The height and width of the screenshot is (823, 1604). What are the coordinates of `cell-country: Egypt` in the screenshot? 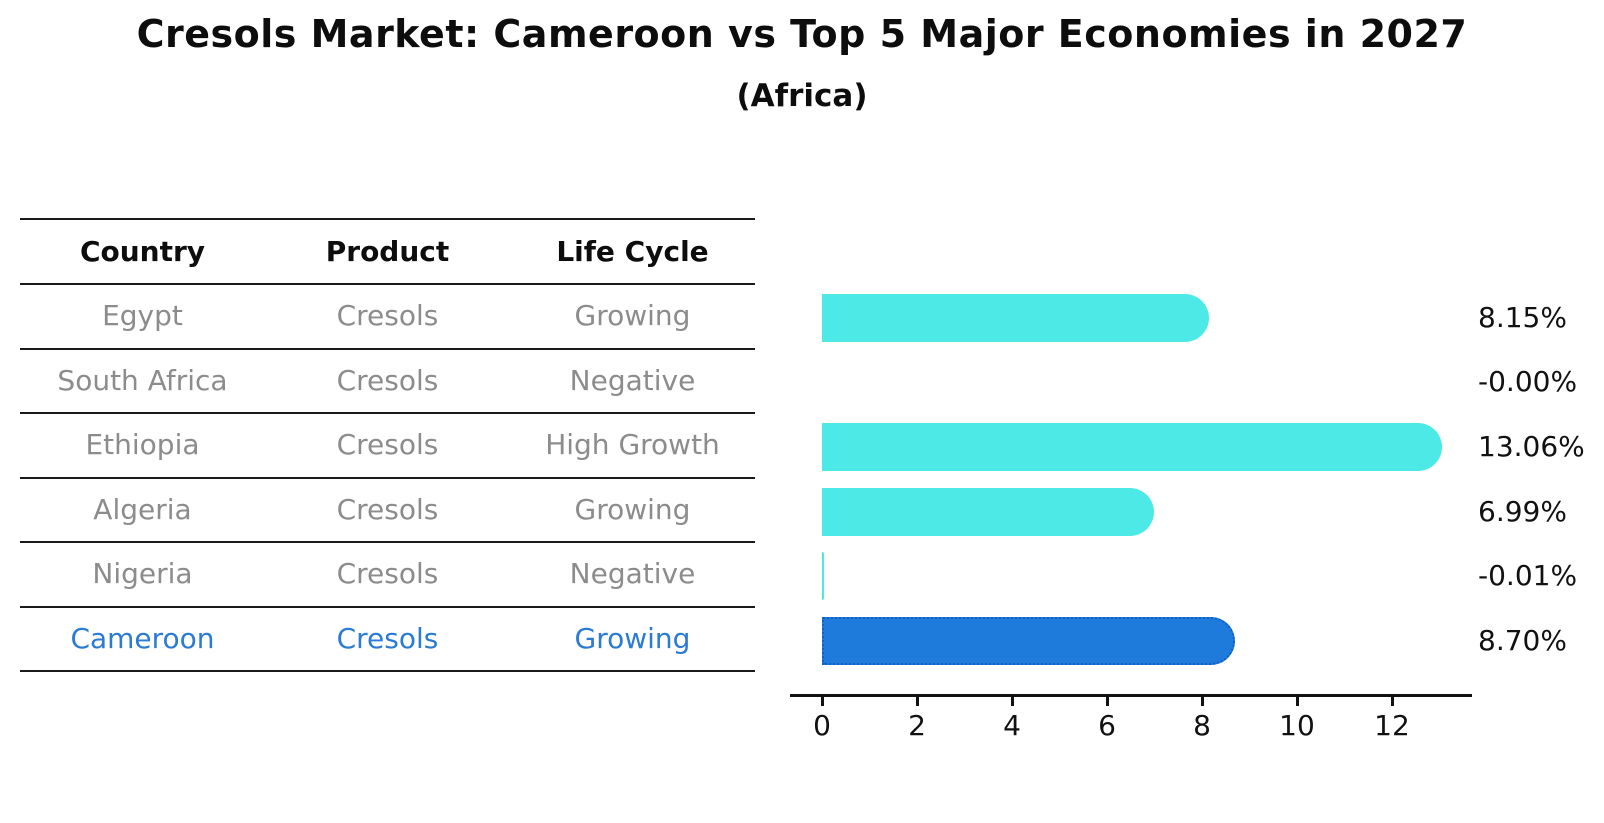 It's located at (142, 316).